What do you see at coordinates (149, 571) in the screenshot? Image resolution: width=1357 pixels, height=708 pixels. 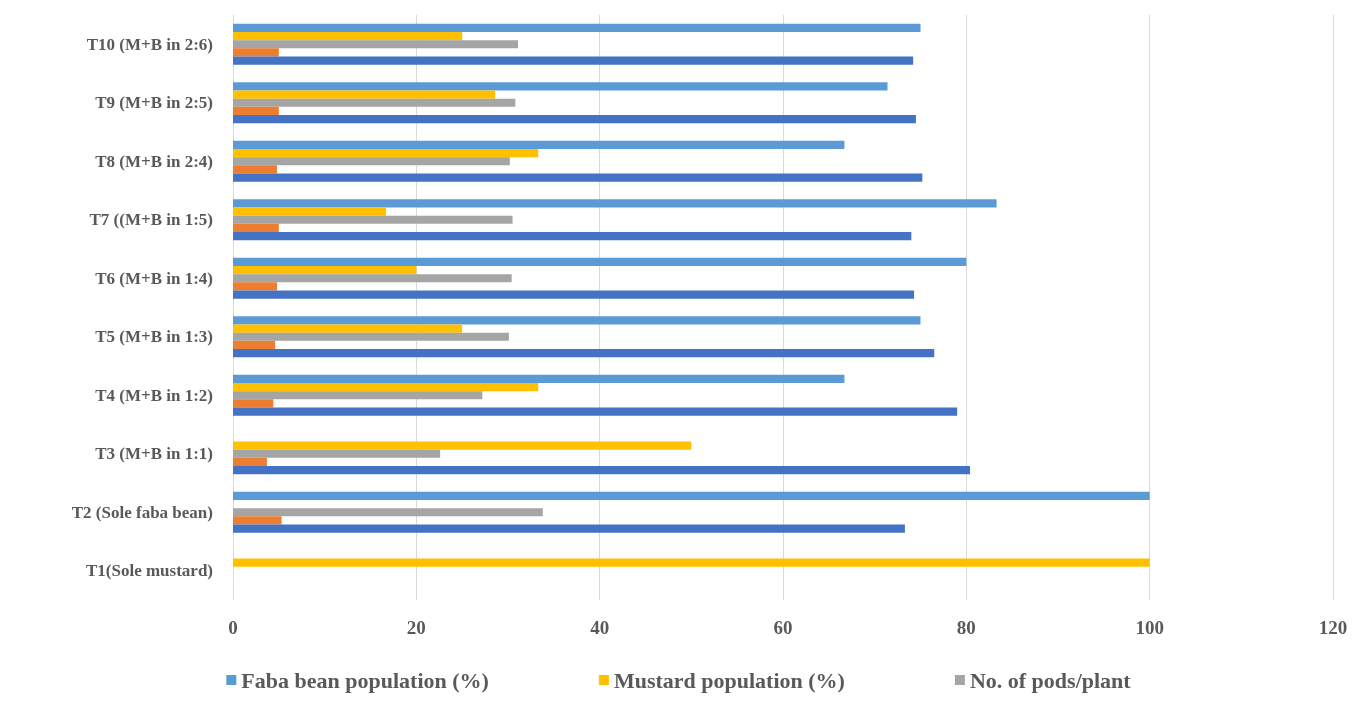 I see `y-tick-label: T1(Sole mustard)` at bounding box center [149, 571].